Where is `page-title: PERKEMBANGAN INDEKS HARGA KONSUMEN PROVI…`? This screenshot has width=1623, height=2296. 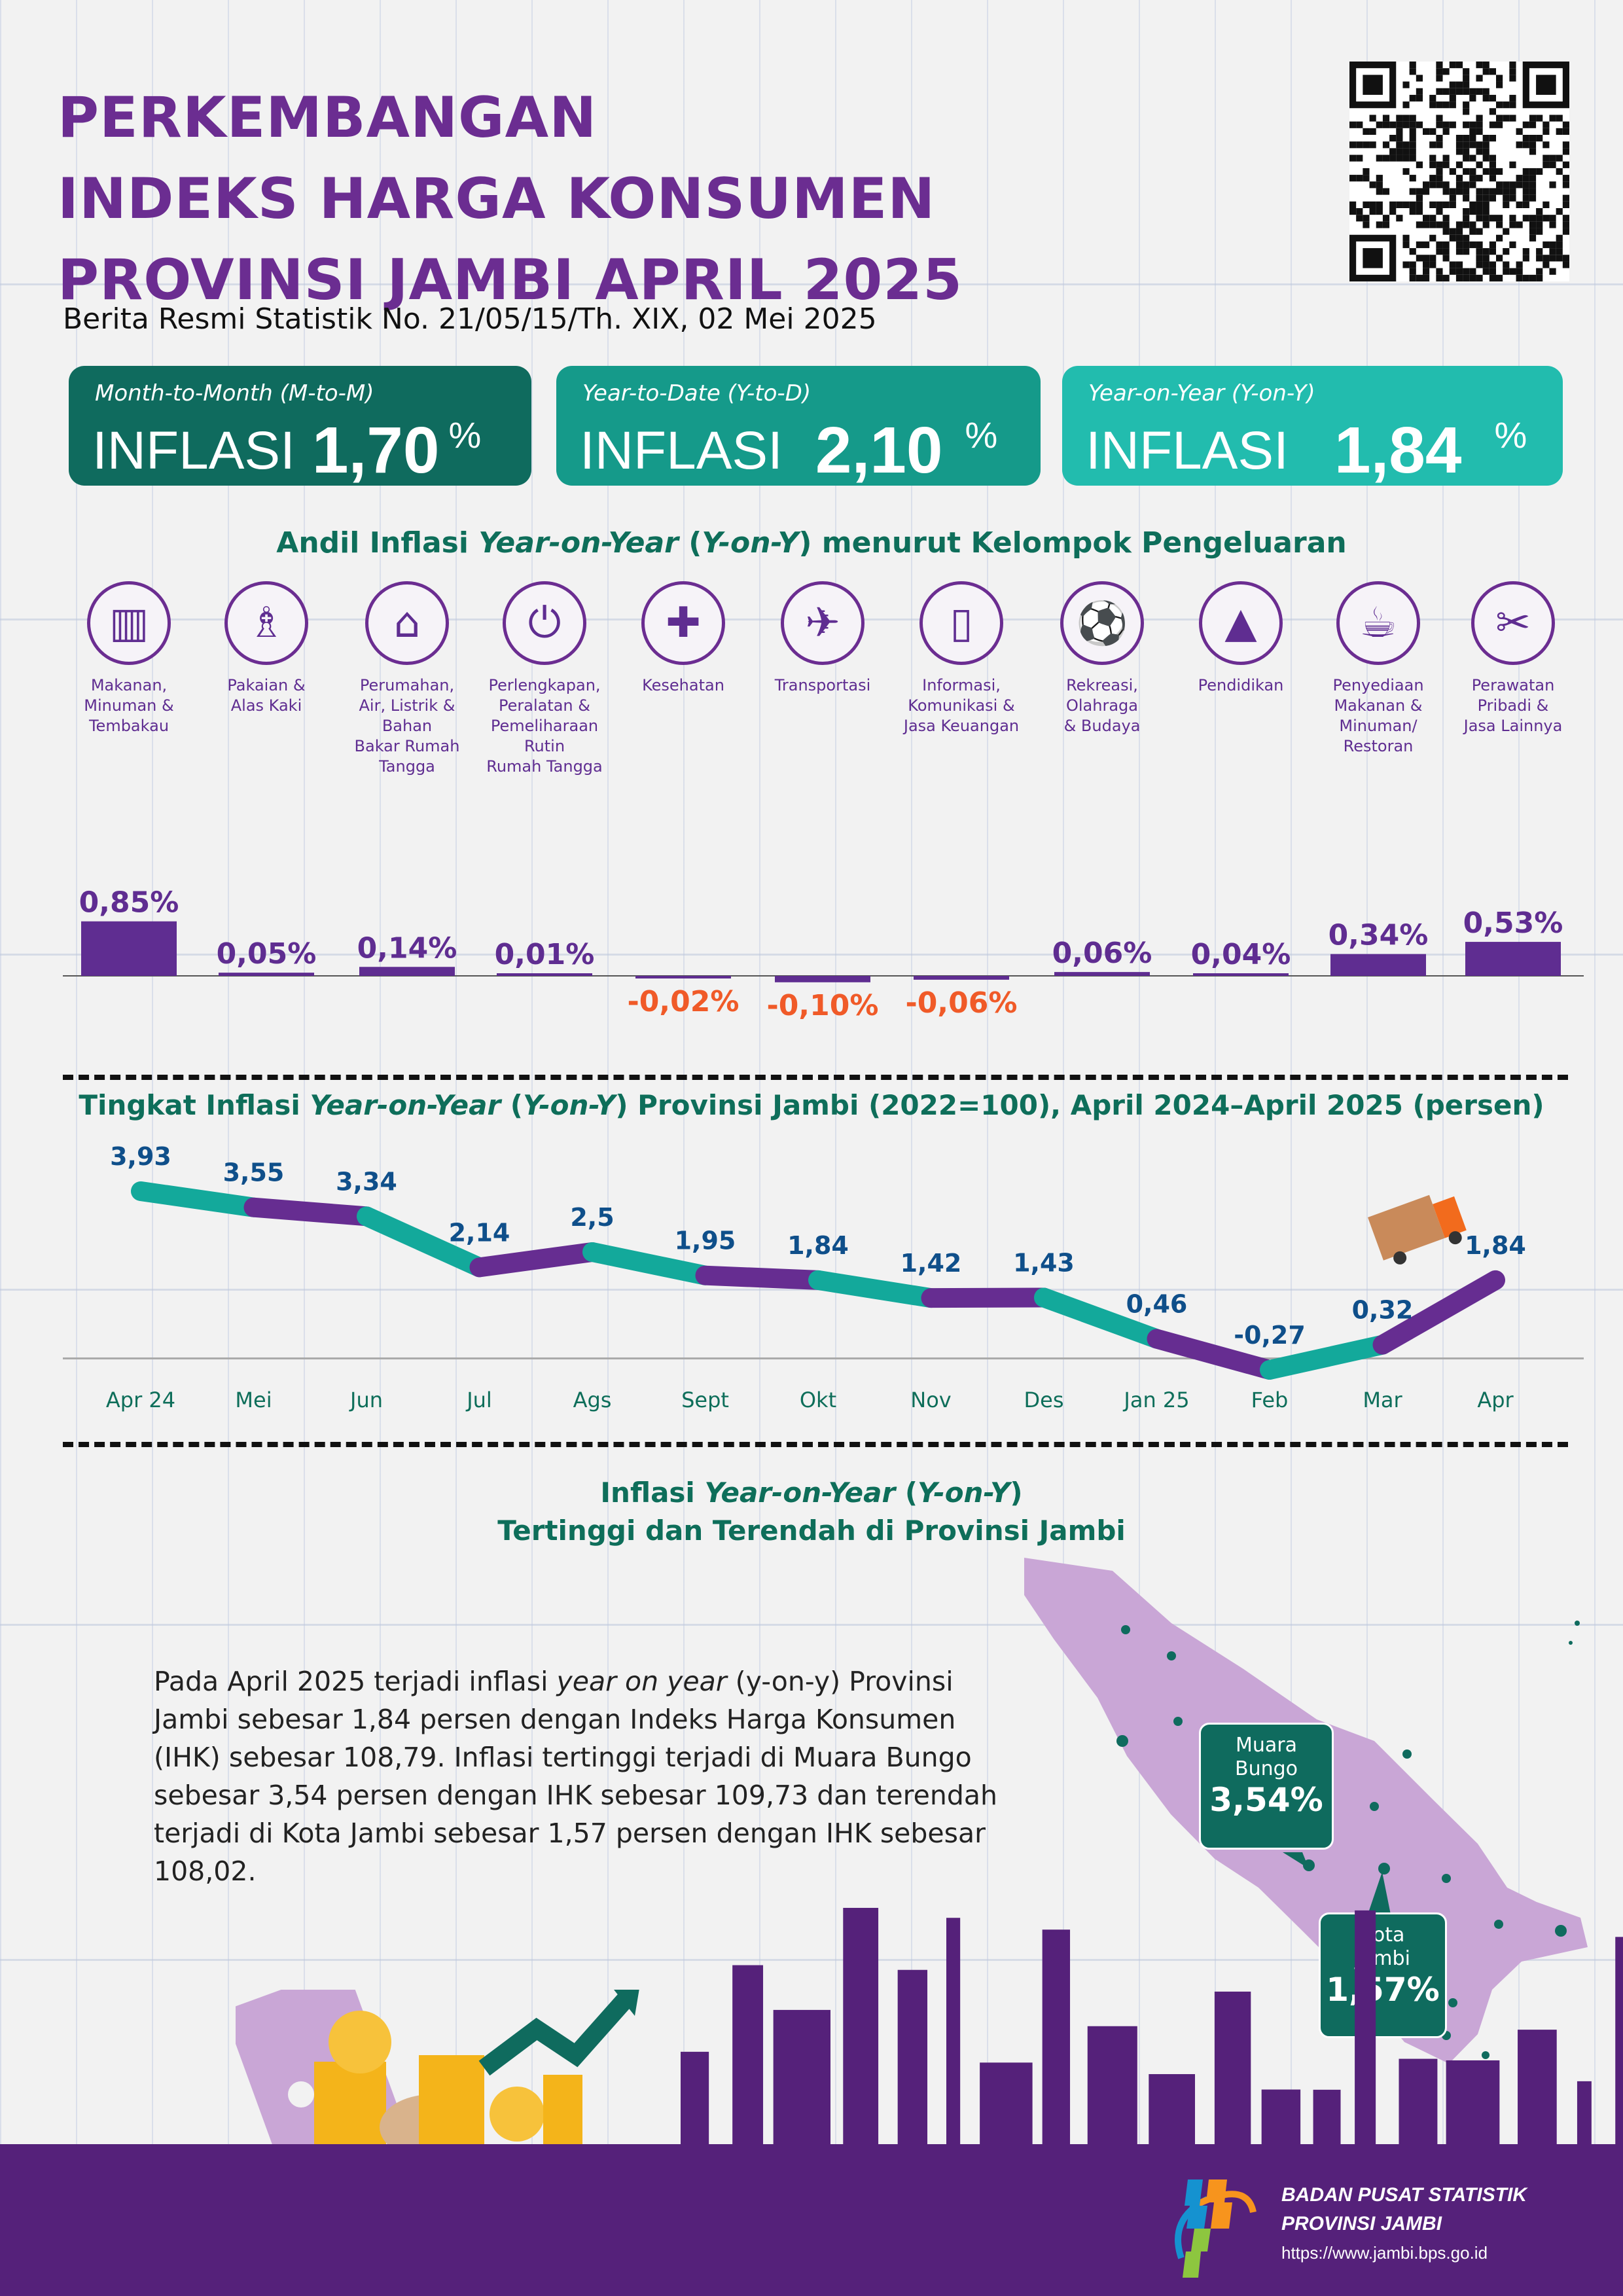
page-title: PERKEMBANGAN INDEKS HARGA KONSUMEN PROVI… is located at coordinates (511, 199).